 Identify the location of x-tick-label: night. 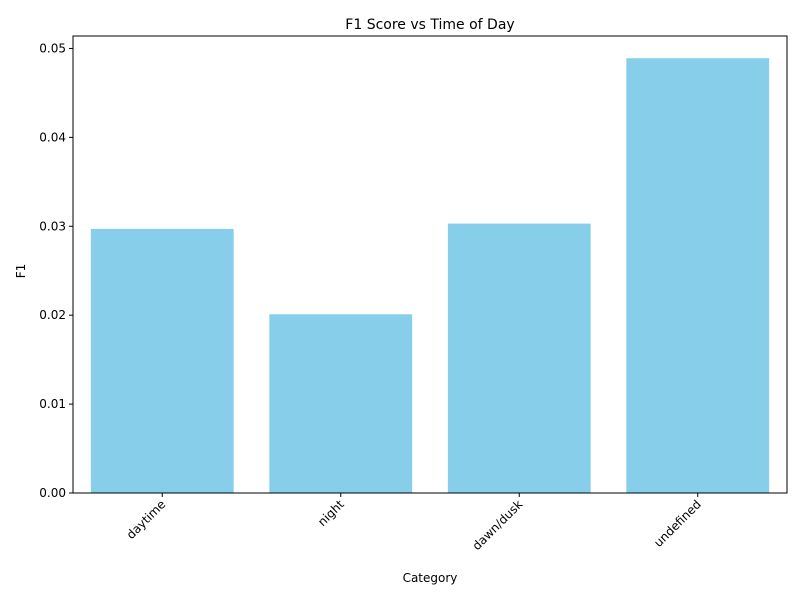
(331, 513).